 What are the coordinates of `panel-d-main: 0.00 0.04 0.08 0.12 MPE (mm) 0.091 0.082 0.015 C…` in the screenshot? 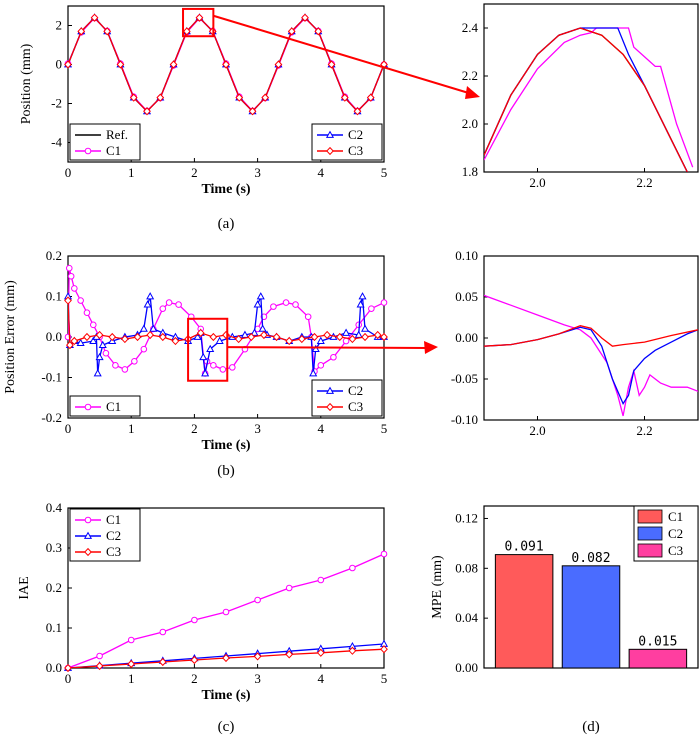 It's located at (564, 620).